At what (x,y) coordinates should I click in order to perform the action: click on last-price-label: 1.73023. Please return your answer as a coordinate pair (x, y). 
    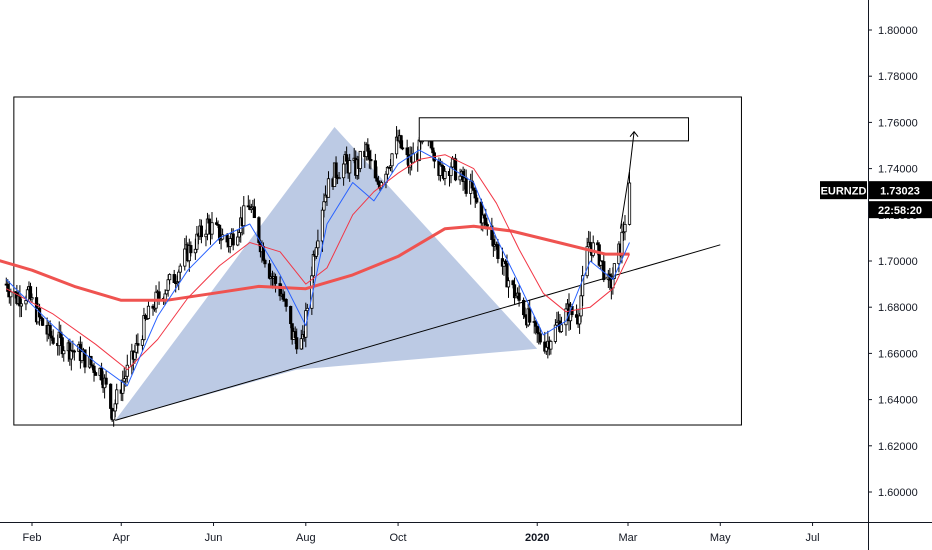
    Looking at the image, I should click on (900, 192).